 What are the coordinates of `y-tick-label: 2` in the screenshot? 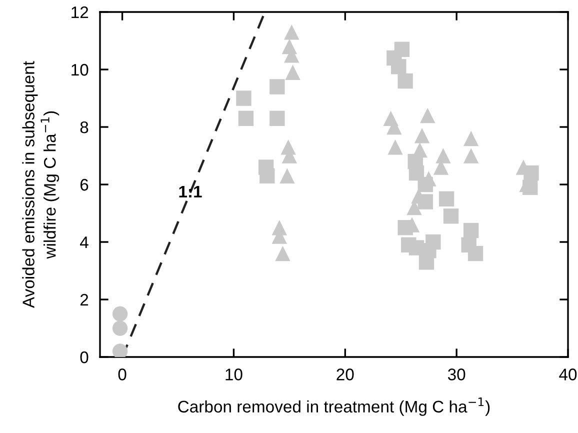 It's located at (84, 300).